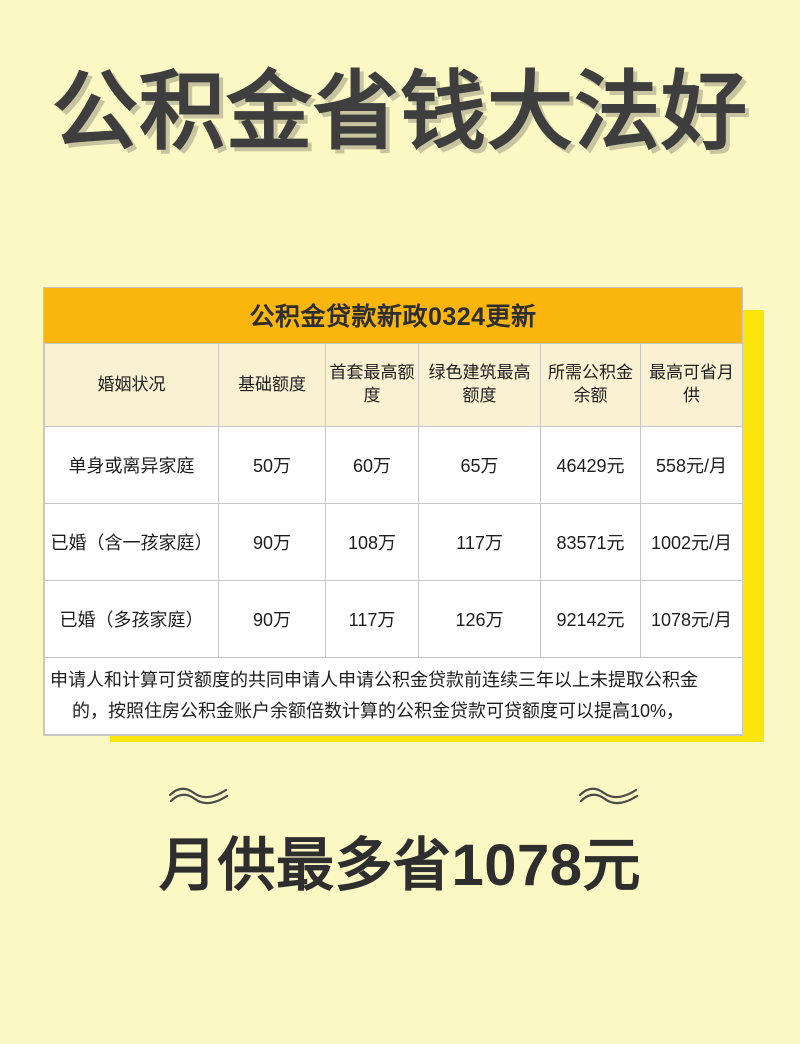 The width and height of the screenshot is (800, 1044). Describe the element at coordinates (272, 385) in the screenshot. I see `column-header-base-limit: 基础额度` at that location.